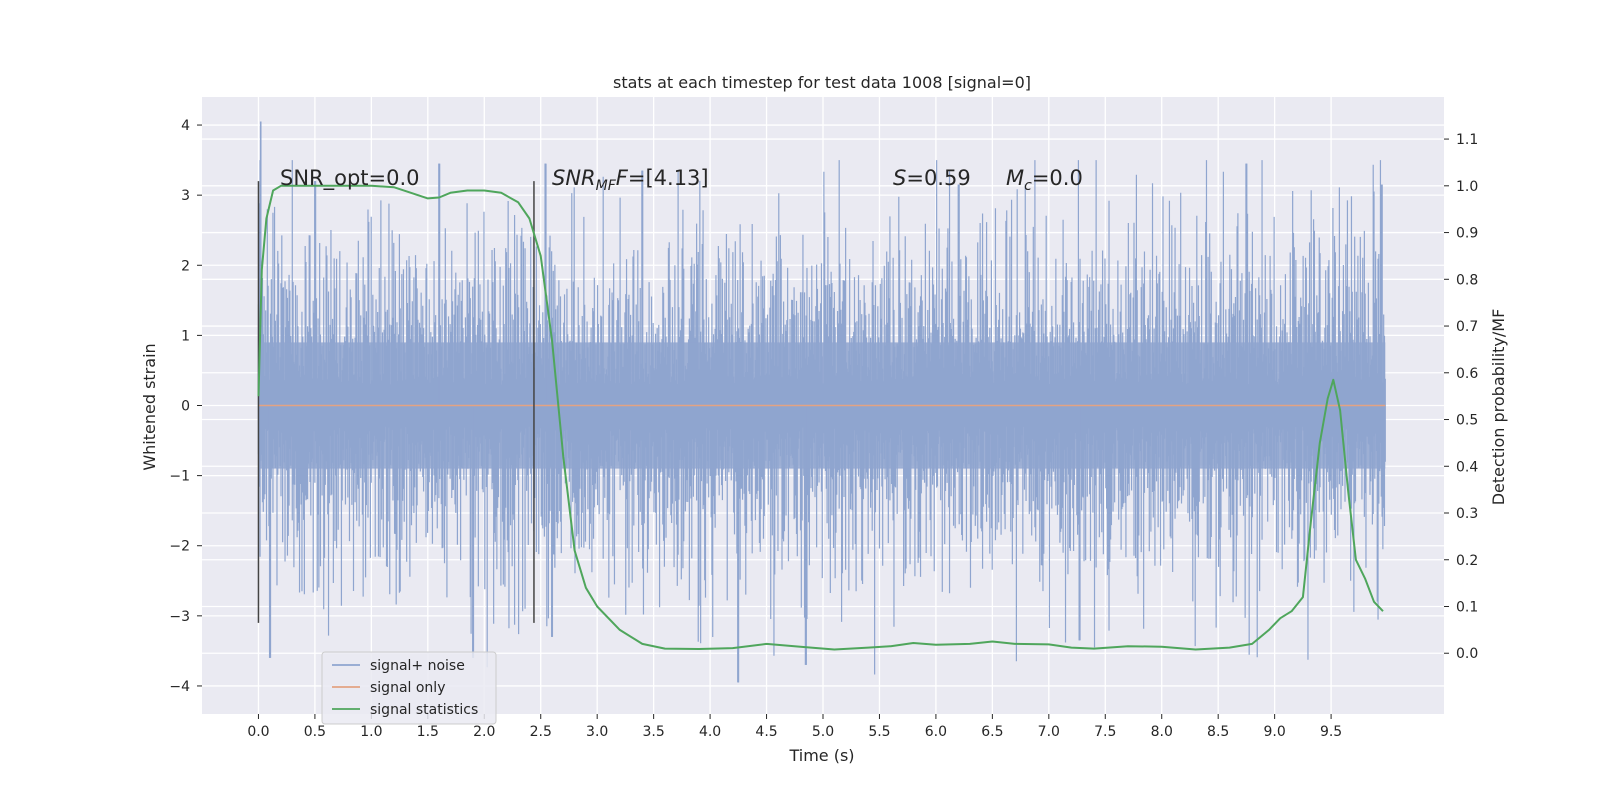  Describe the element at coordinates (1331, 732) in the screenshot. I see `x-tick-label-19: 9.5` at that location.